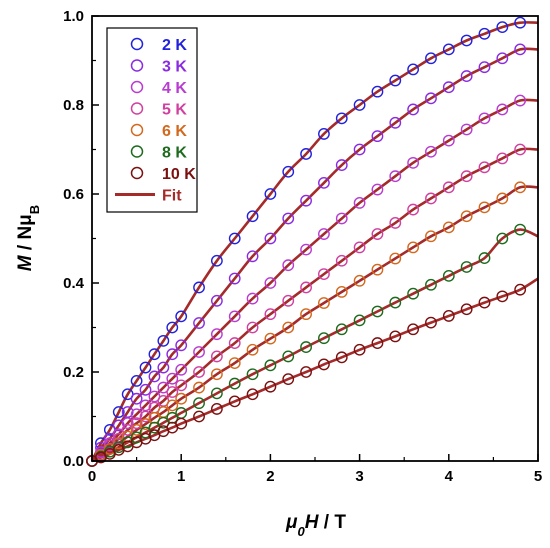  I want to click on legend-label: 8 K, so click(174, 153).